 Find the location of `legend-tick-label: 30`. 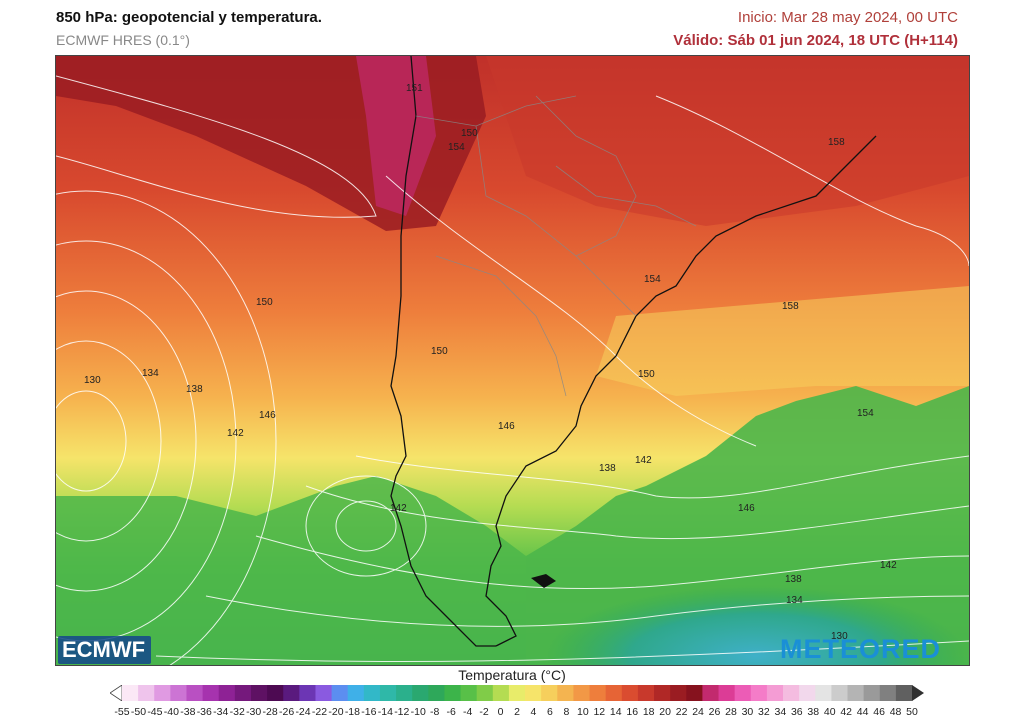

legend-tick-label: 30 is located at coordinates (747, 712).